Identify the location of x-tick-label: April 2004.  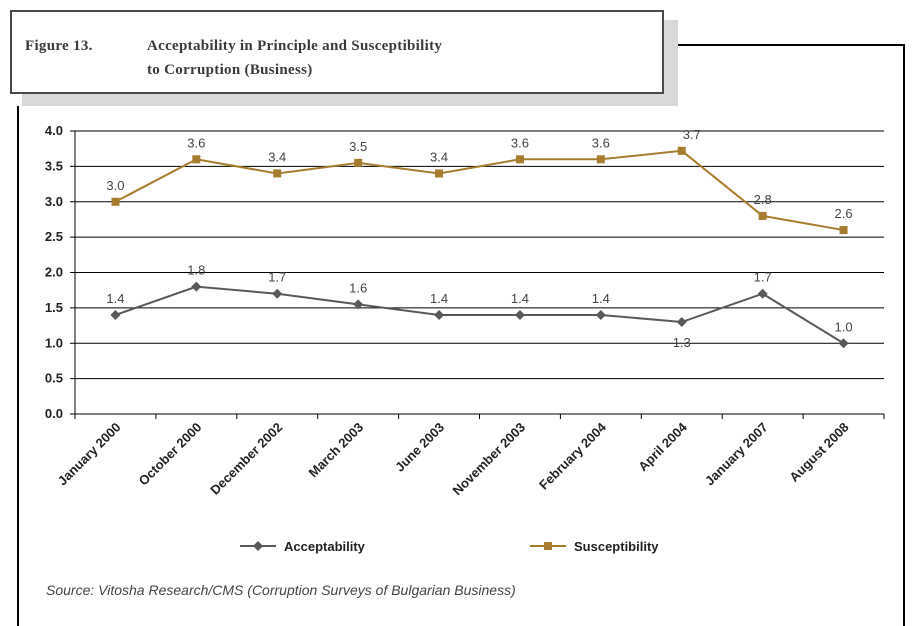
(662, 446).